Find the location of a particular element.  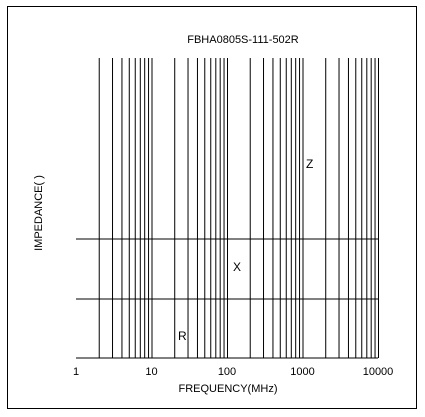

y-axis-label: IMPEDANCE( ) is located at coordinates (39, 213).